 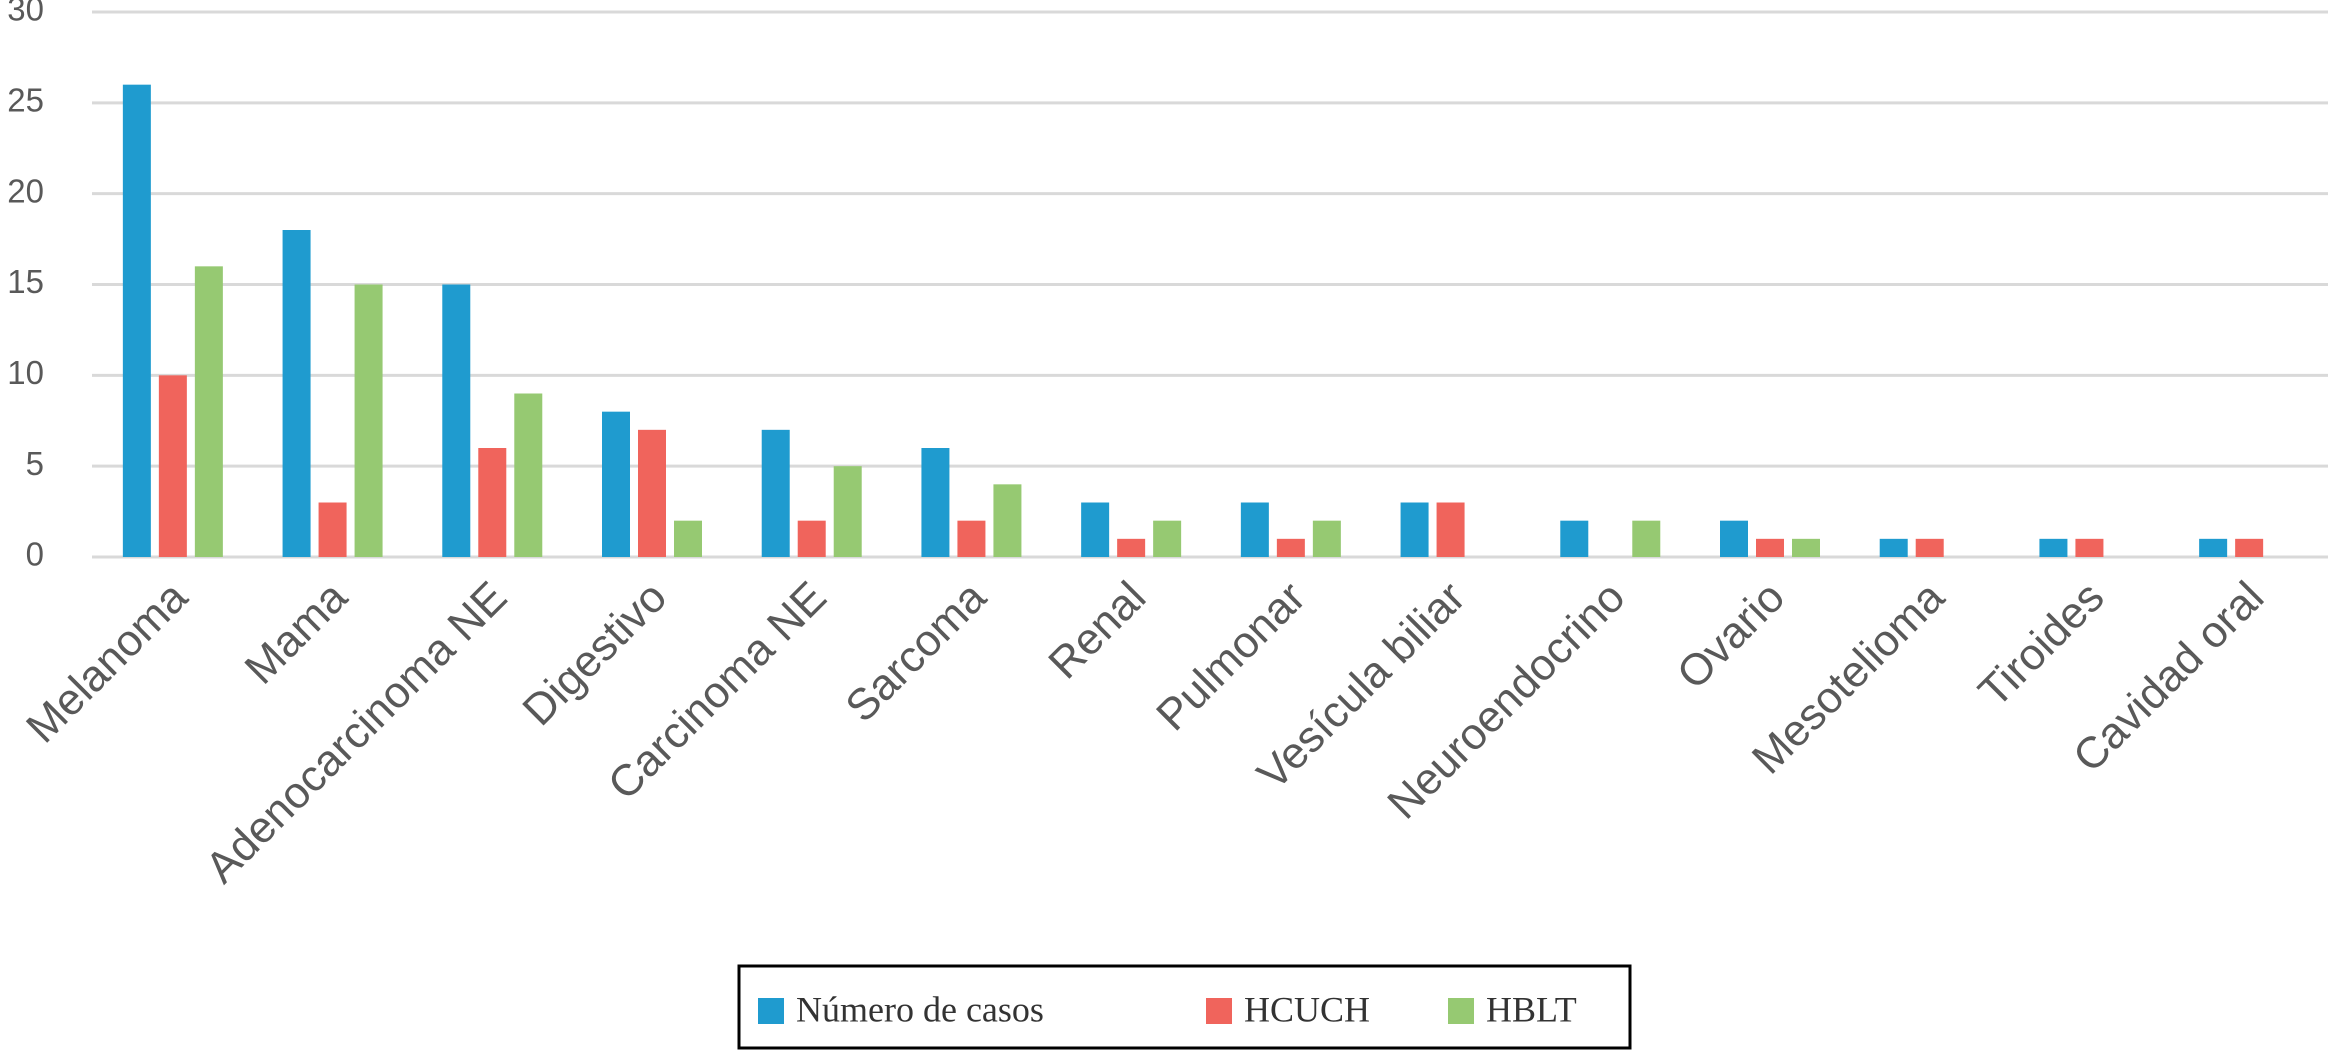 I want to click on x-tick-label: Sarcoma, so click(x=916, y=652).